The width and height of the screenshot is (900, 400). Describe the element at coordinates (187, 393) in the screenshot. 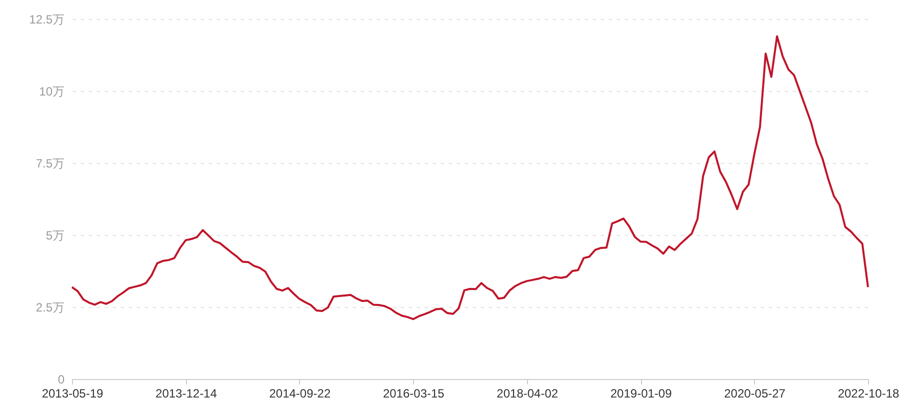

I see `x-tick-label: 2013-12-14` at that location.